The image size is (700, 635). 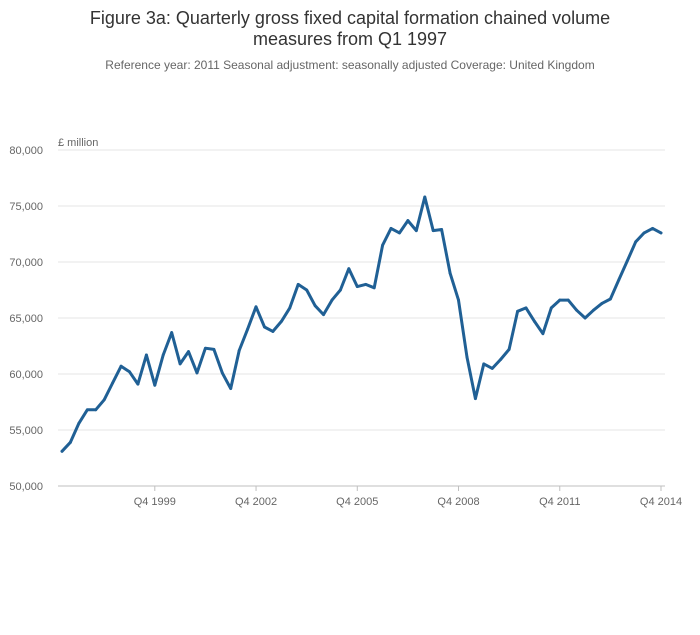 What do you see at coordinates (155, 502) in the screenshot?
I see `x-tick-label: Q4 1999` at bounding box center [155, 502].